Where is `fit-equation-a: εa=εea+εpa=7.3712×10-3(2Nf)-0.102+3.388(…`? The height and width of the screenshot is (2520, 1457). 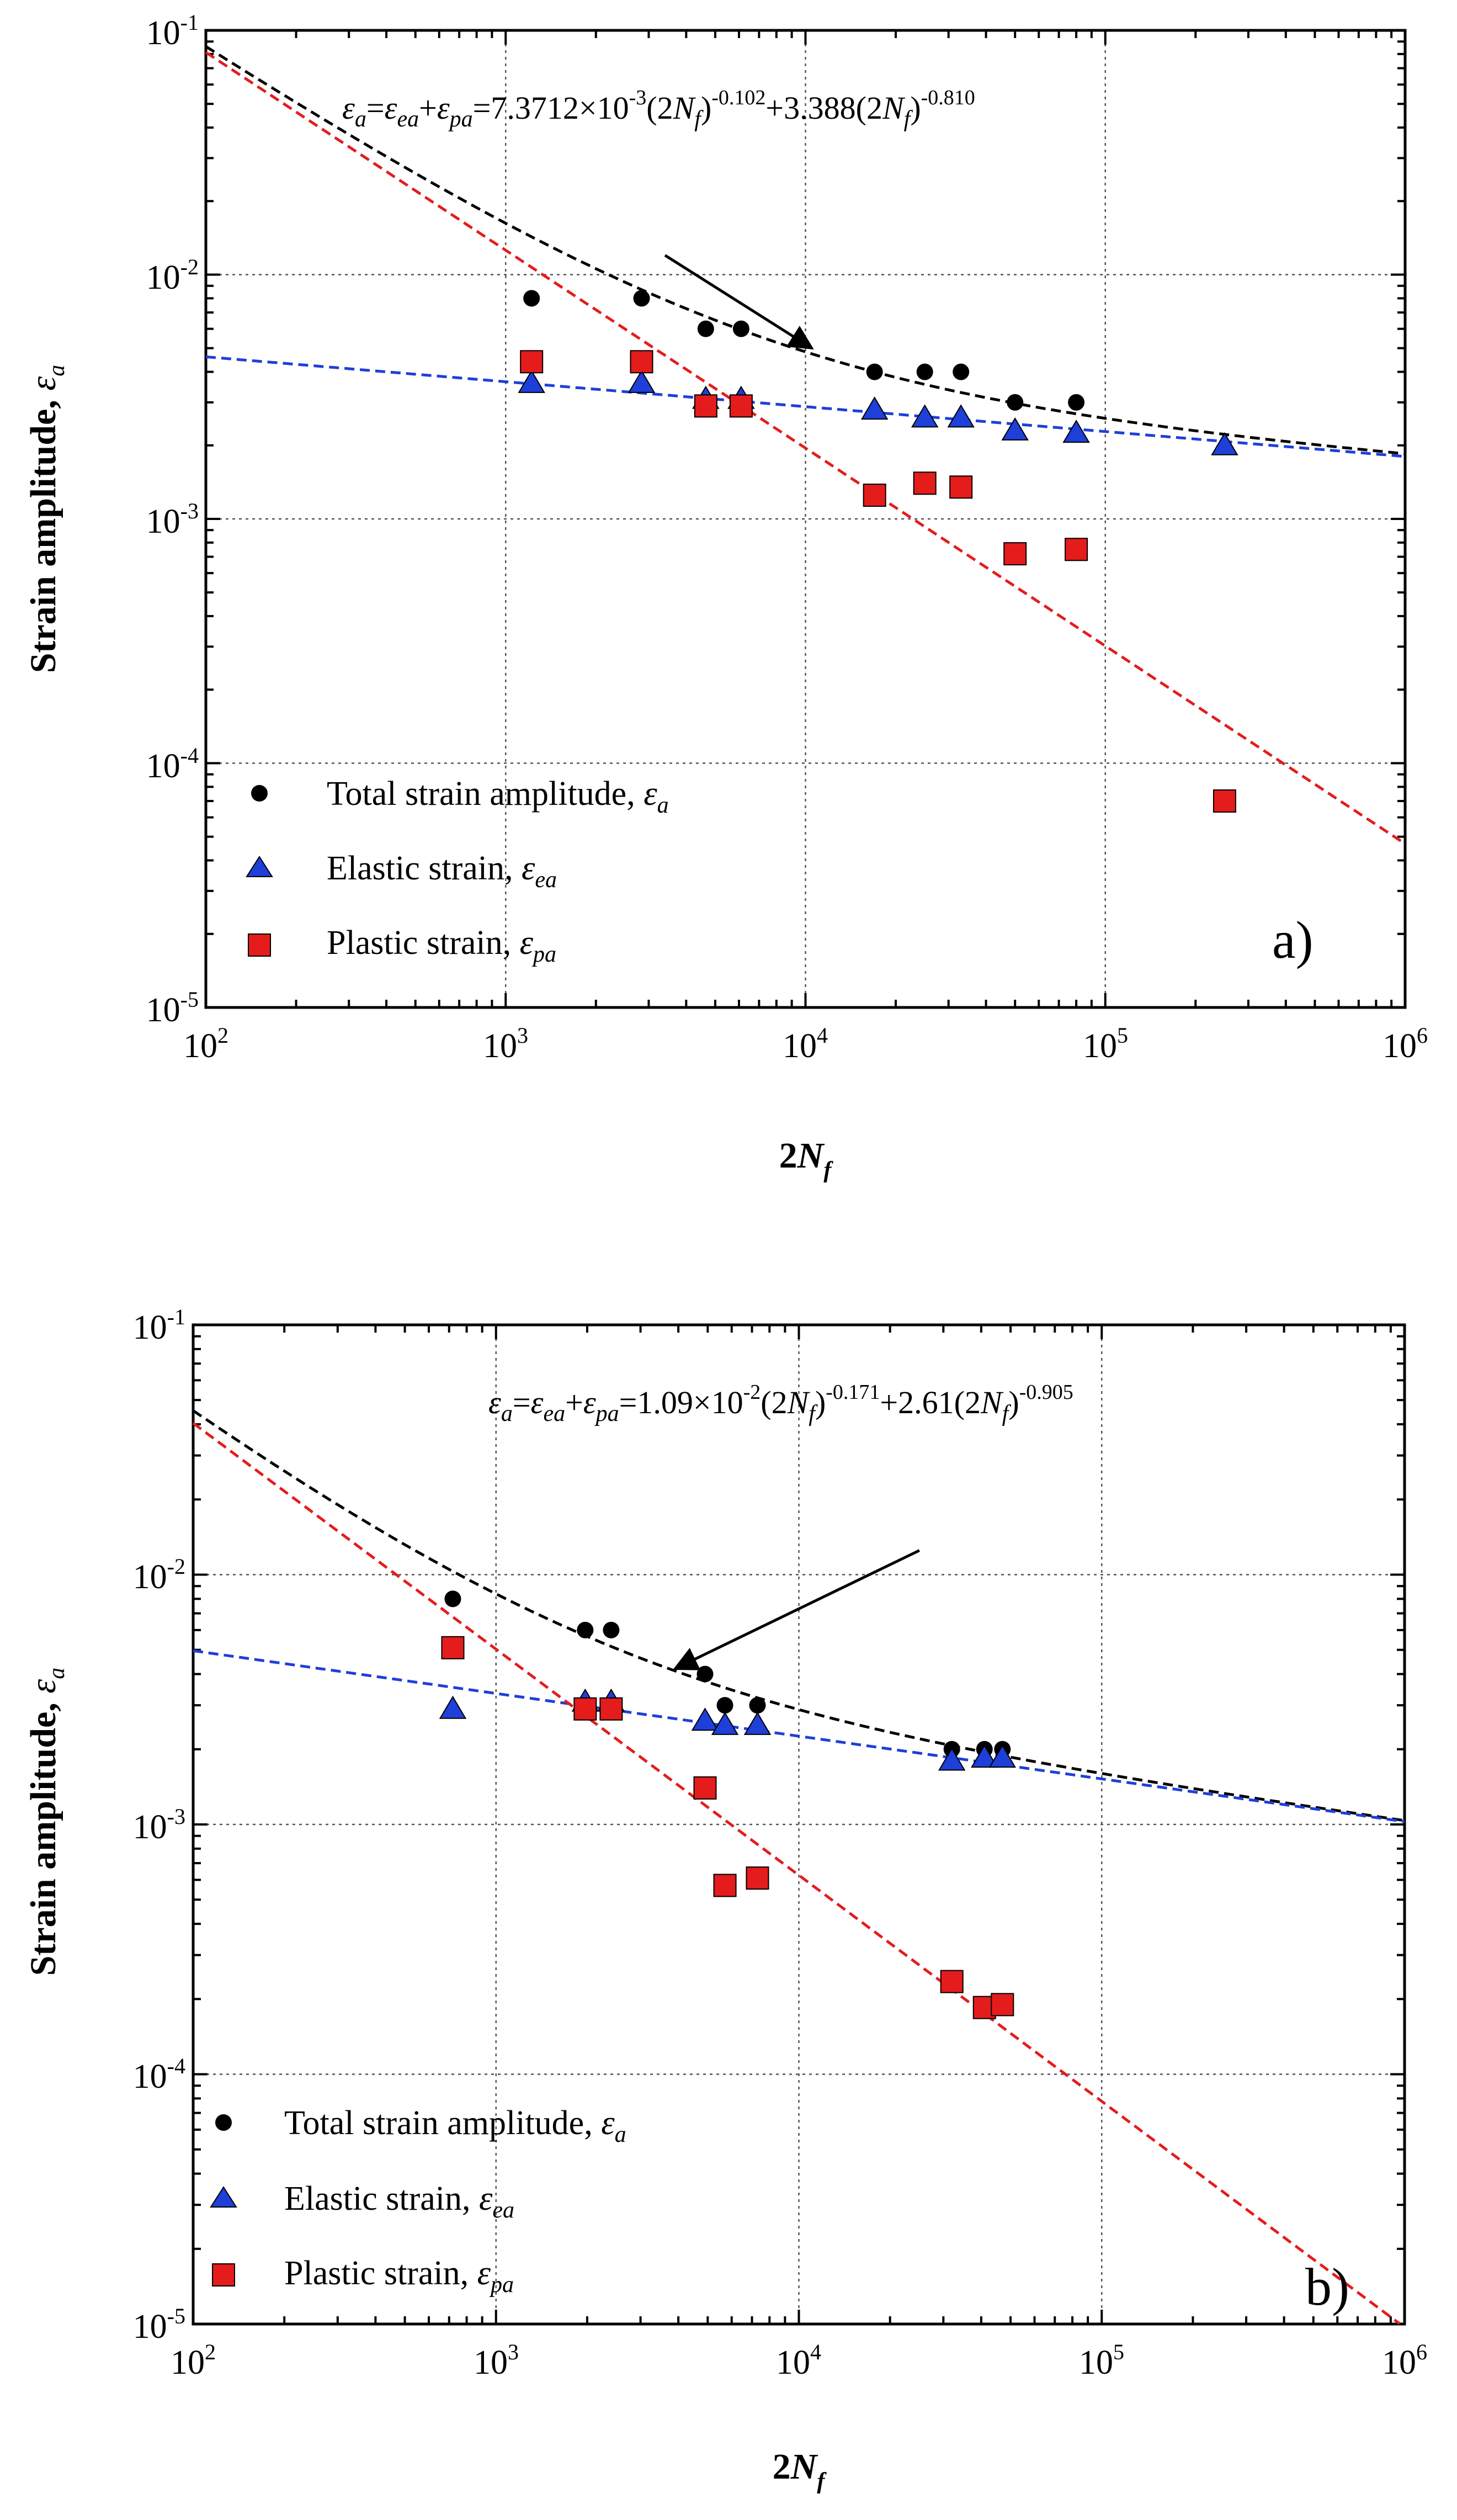 fit-equation-a: εa=εea+εpa=7.3712×10-3(2Nf)-0.102+3.388(… is located at coordinates (658, 109).